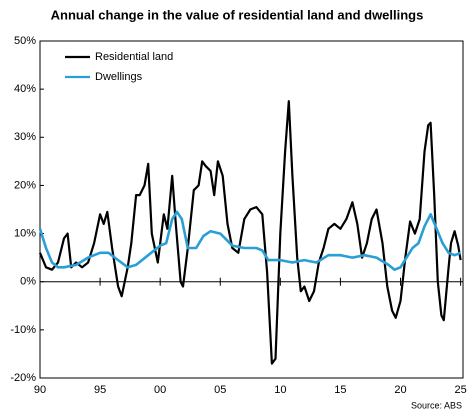 The height and width of the screenshot is (416, 474). What do you see at coordinates (25, 89) in the screenshot?
I see `y-tick-label: 40%` at bounding box center [25, 89].